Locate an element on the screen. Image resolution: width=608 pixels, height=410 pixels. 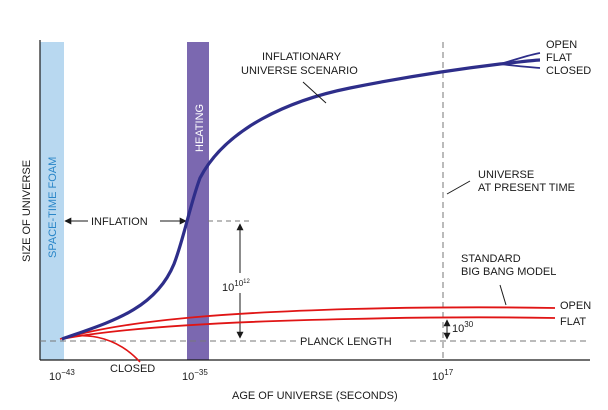
standard-label-2: BIG BANG MODEL is located at coordinates (508, 272).